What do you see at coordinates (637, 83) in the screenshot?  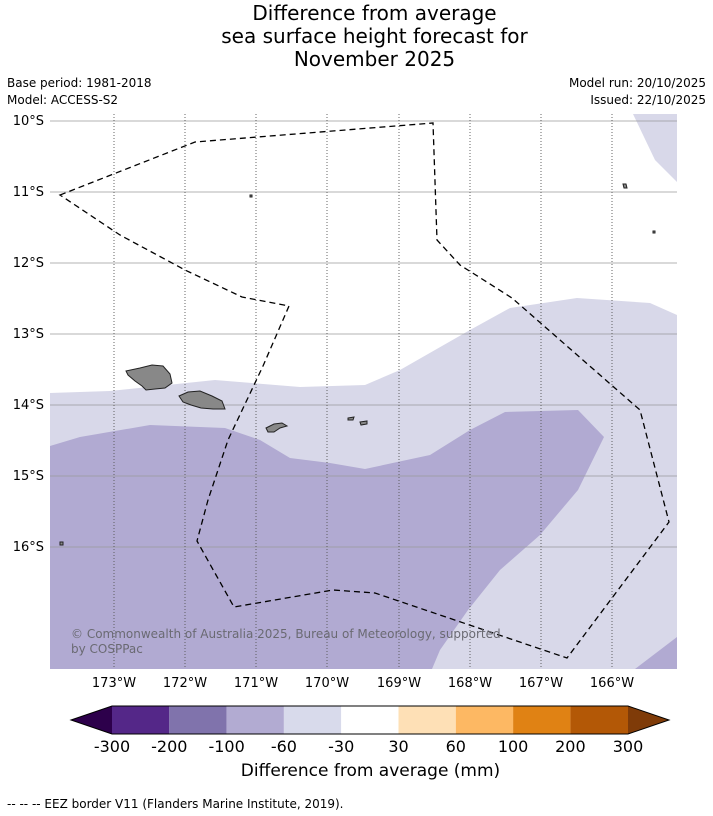 I see `model-run: Model run: 20/10/2025` at bounding box center [637, 83].